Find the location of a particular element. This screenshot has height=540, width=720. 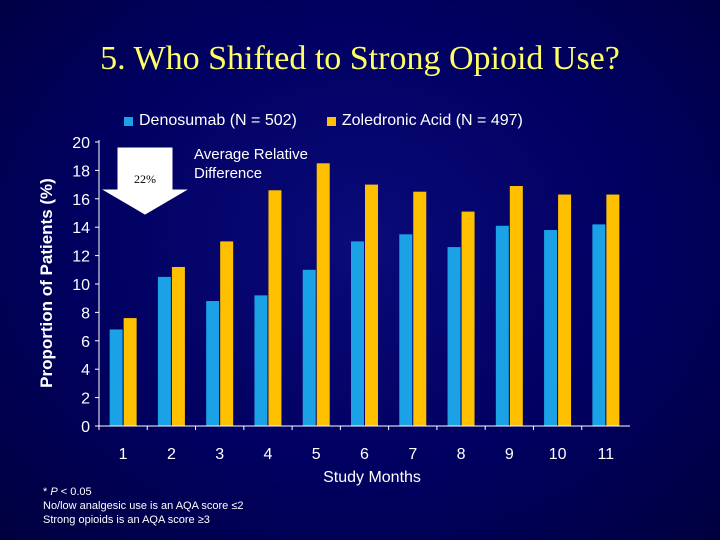

y-axis-ticks: 0 2 4 6 8 10 12 14 16 18 20 is located at coordinates (85, 285).